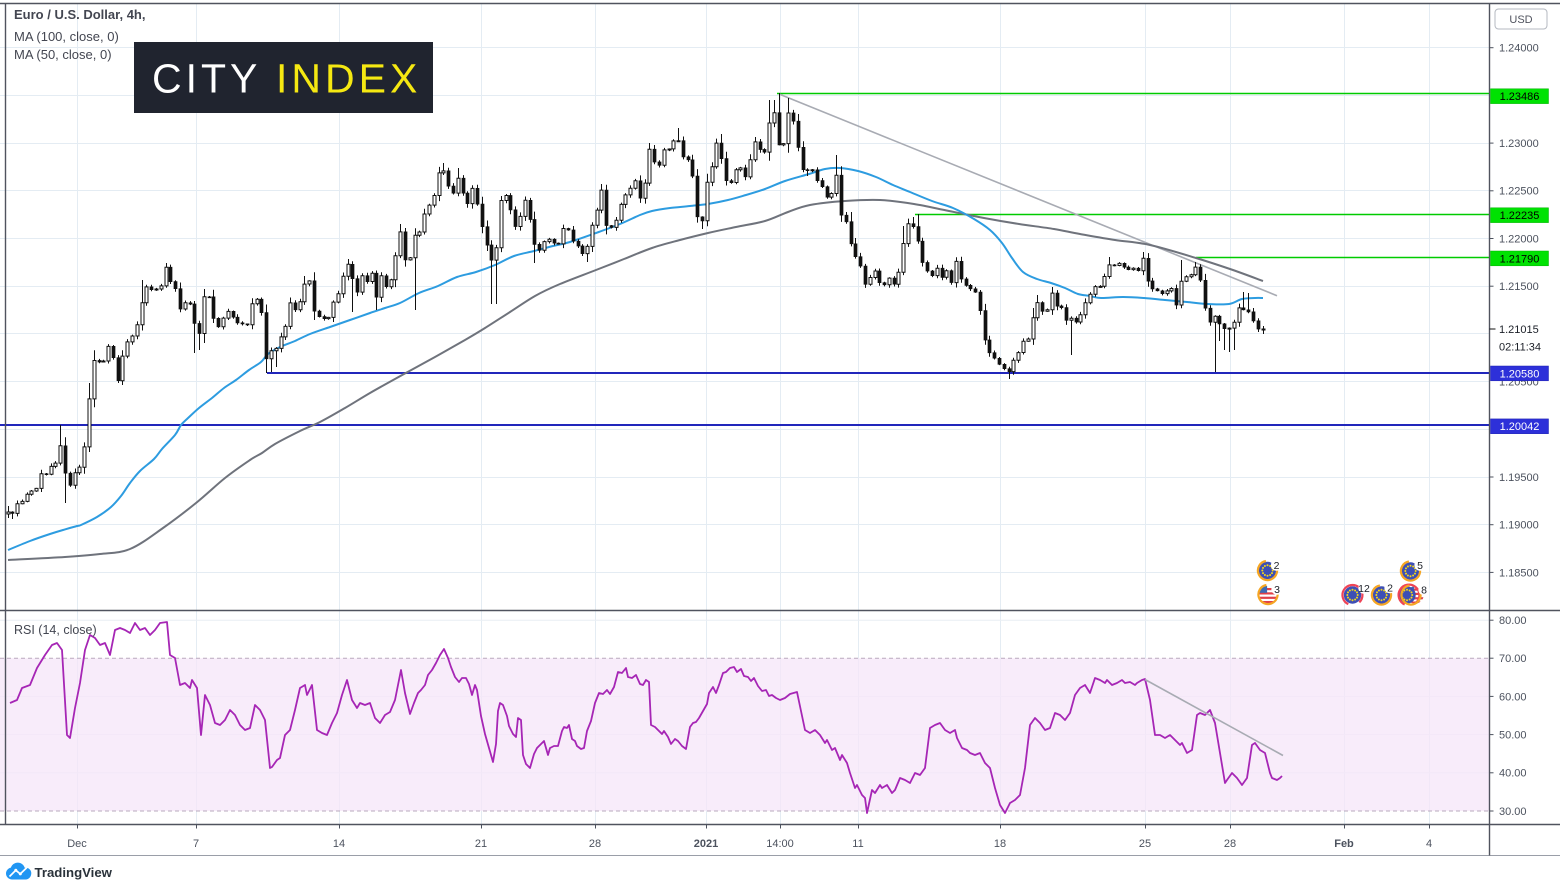  Describe the element at coordinates (77, 844) in the screenshot. I see `svg-text: Dec` at that location.